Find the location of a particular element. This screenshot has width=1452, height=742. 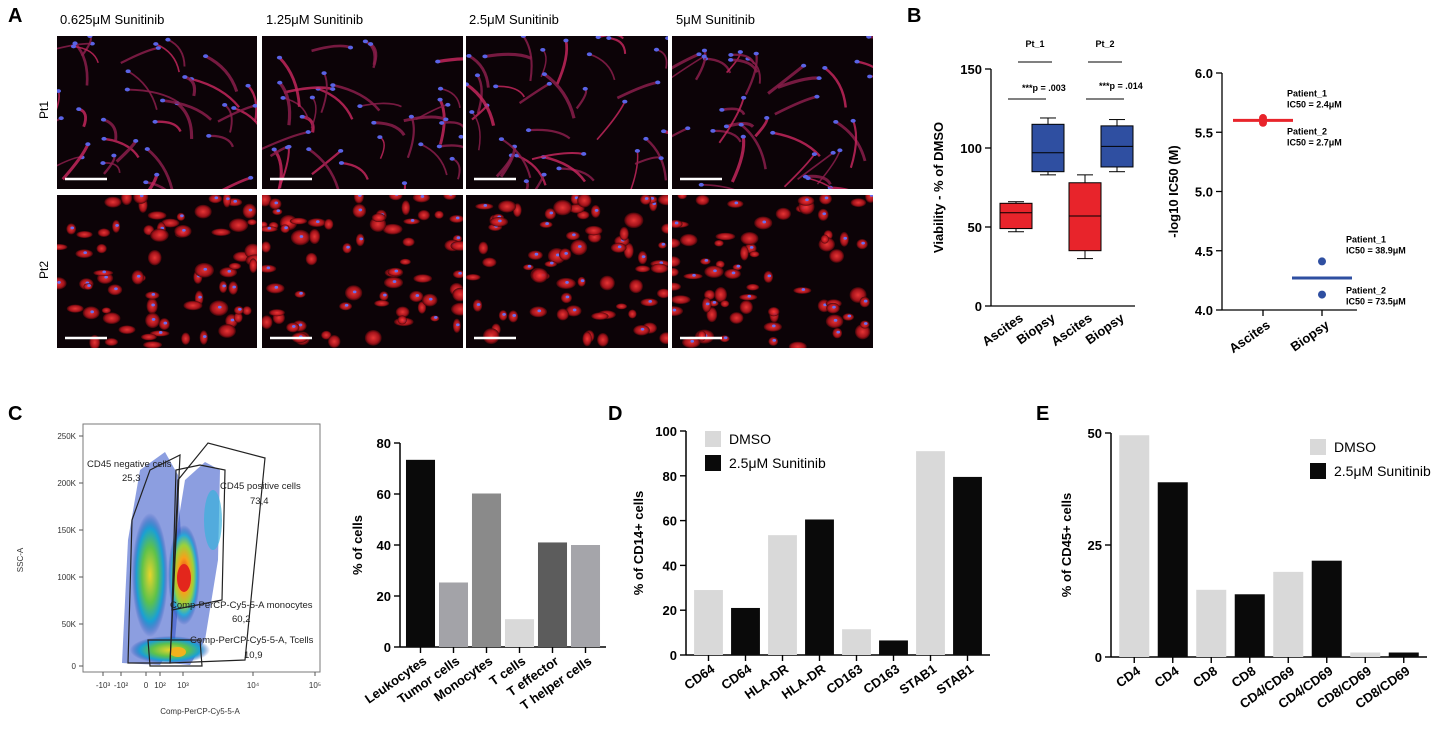

ic50-annotation-patient: Patient_2 is located at coordinates (1366, 290).